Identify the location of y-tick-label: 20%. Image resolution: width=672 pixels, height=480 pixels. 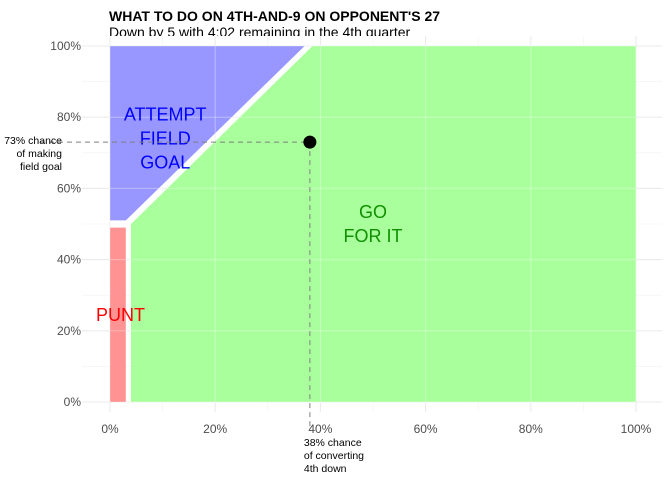
(69, 331).